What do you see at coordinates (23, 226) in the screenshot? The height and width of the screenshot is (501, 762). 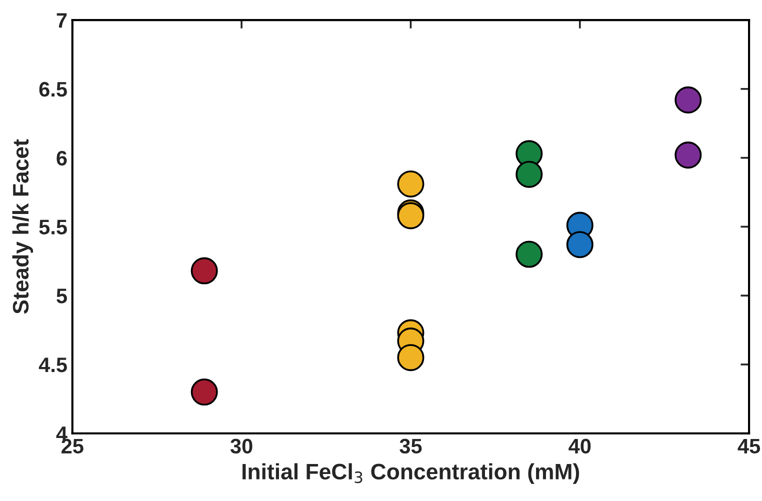 I see `y-axis-title: Steady h/k Facet` at bounding box center [23, 226].